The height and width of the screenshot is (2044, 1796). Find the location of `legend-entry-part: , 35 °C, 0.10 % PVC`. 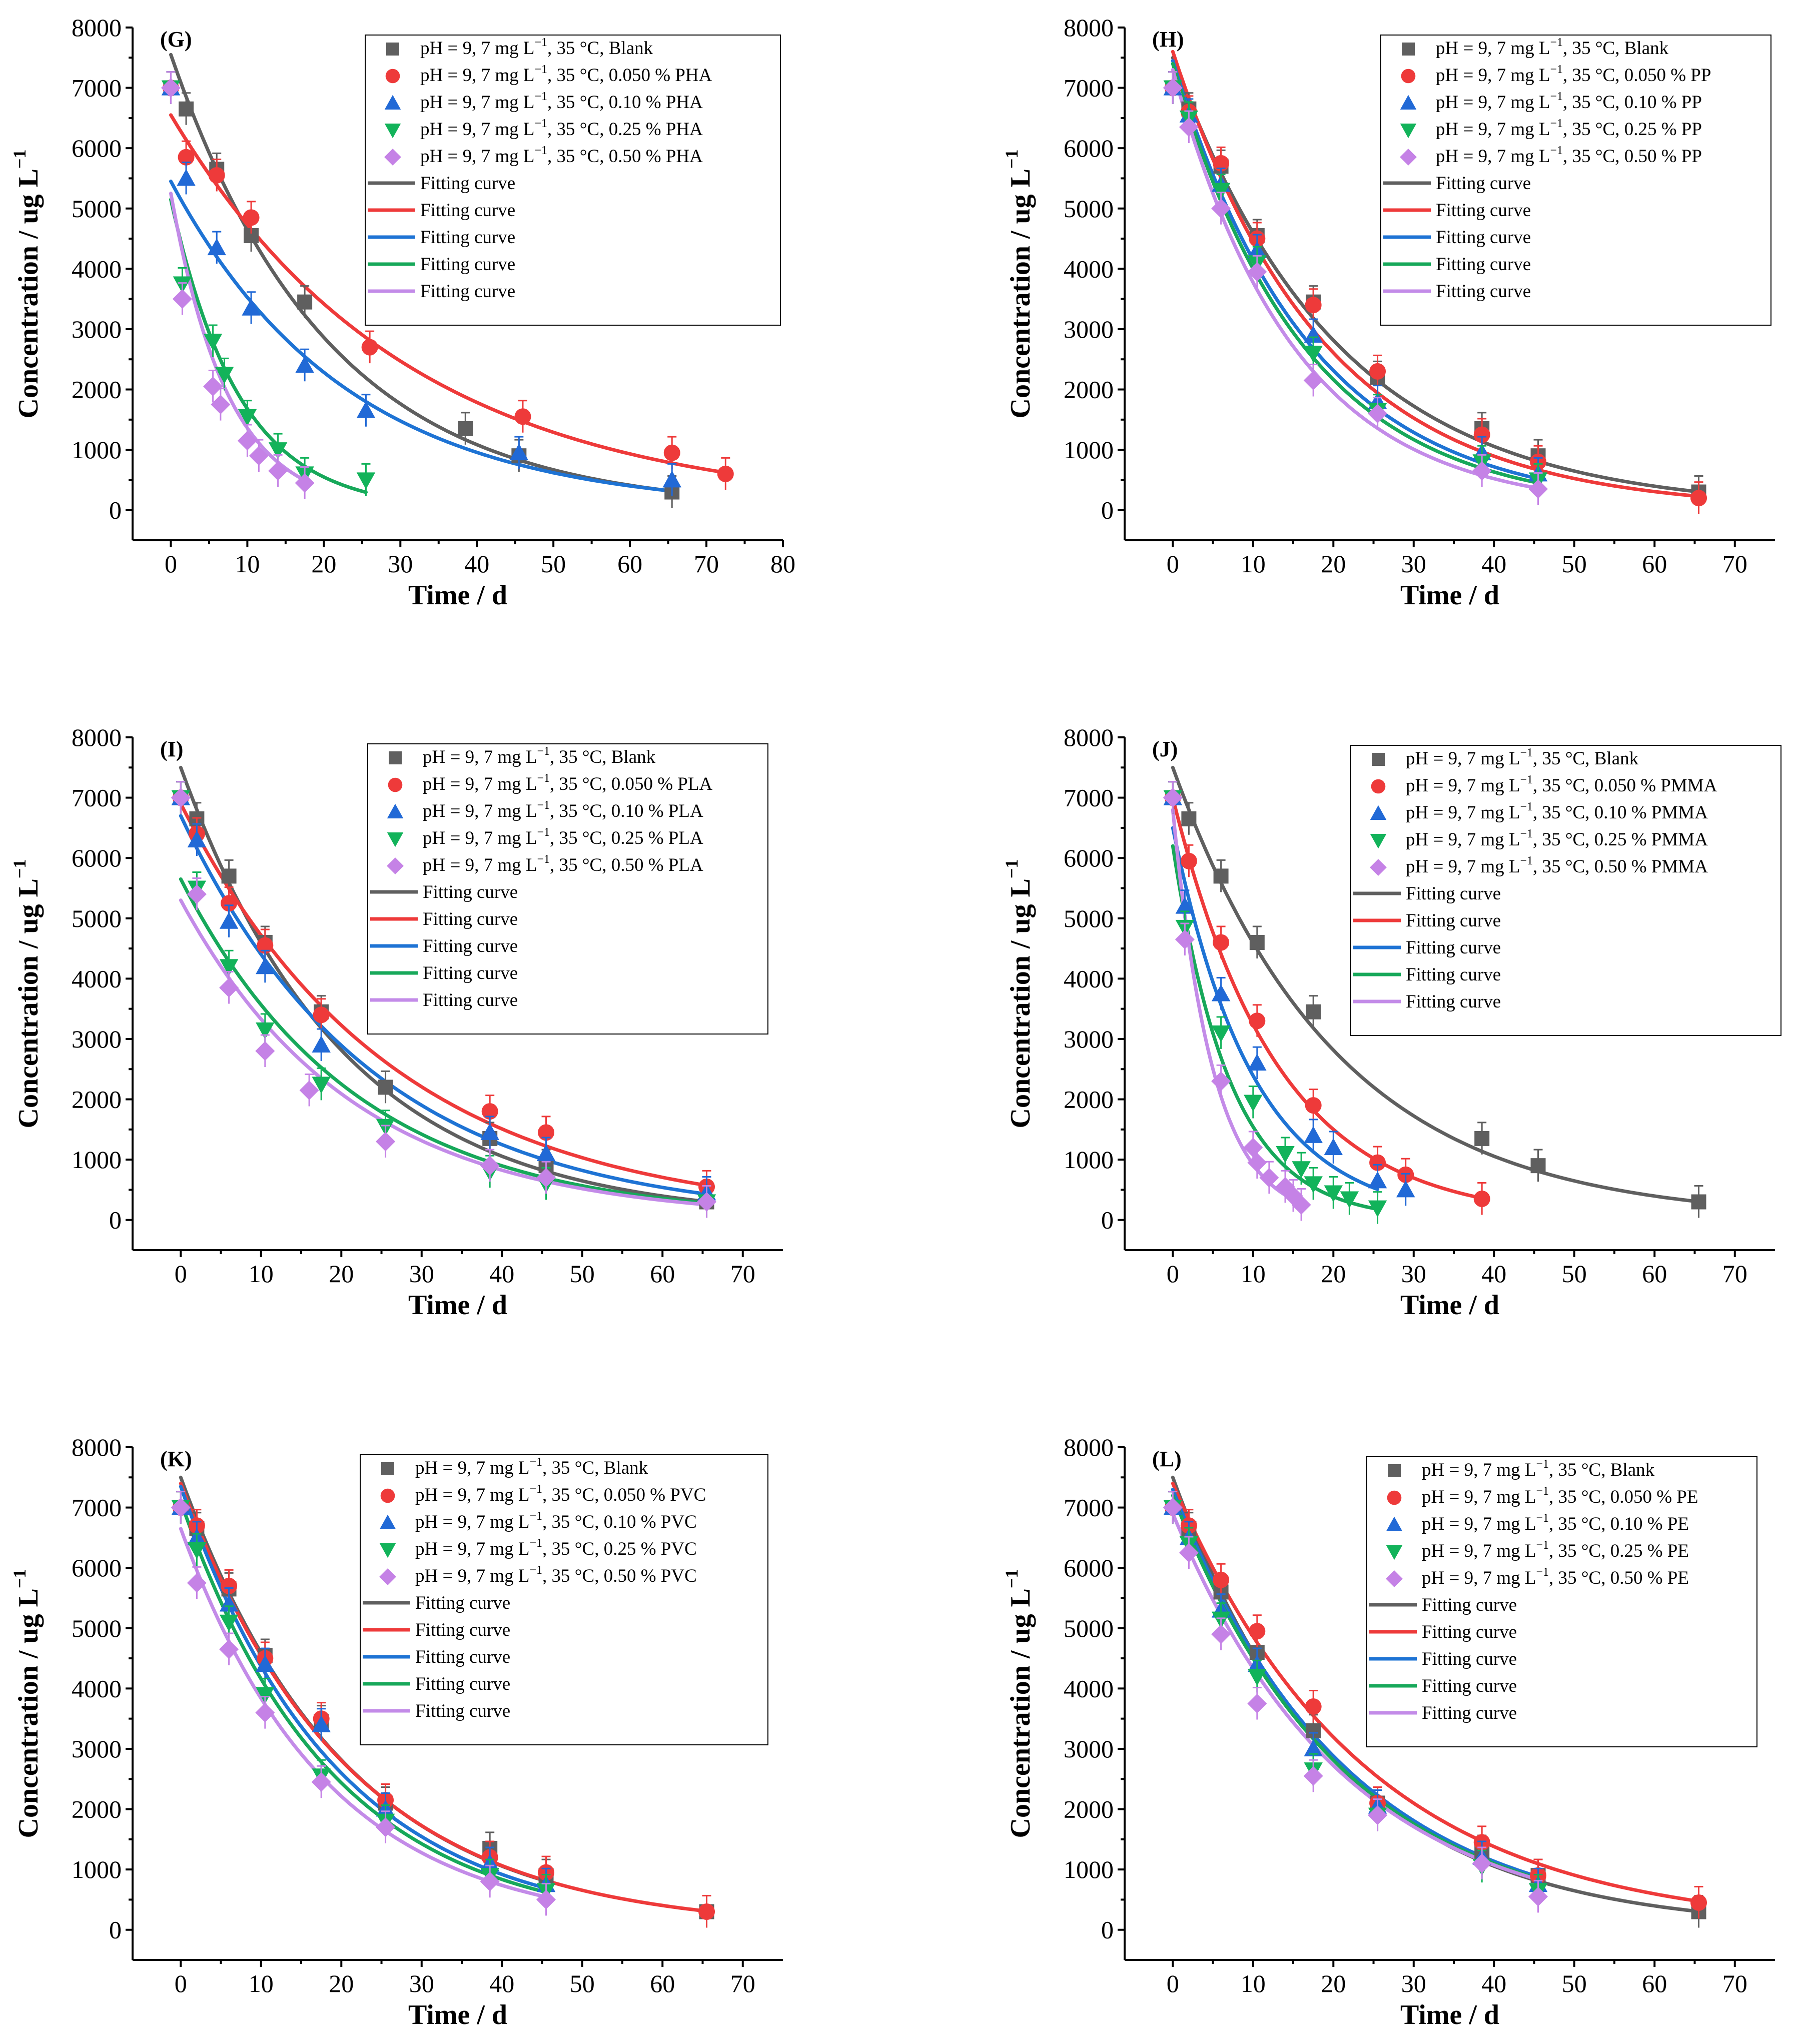

legend-entry-part: , 35 °C, 0.10 % PVC is located at coordinates (619, 1522).